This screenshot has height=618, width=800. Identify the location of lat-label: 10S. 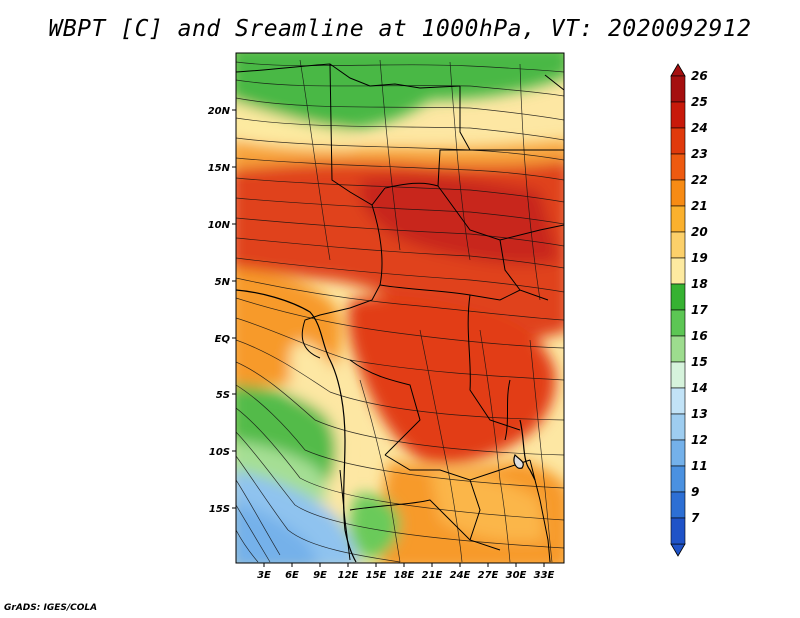
(219, 452).